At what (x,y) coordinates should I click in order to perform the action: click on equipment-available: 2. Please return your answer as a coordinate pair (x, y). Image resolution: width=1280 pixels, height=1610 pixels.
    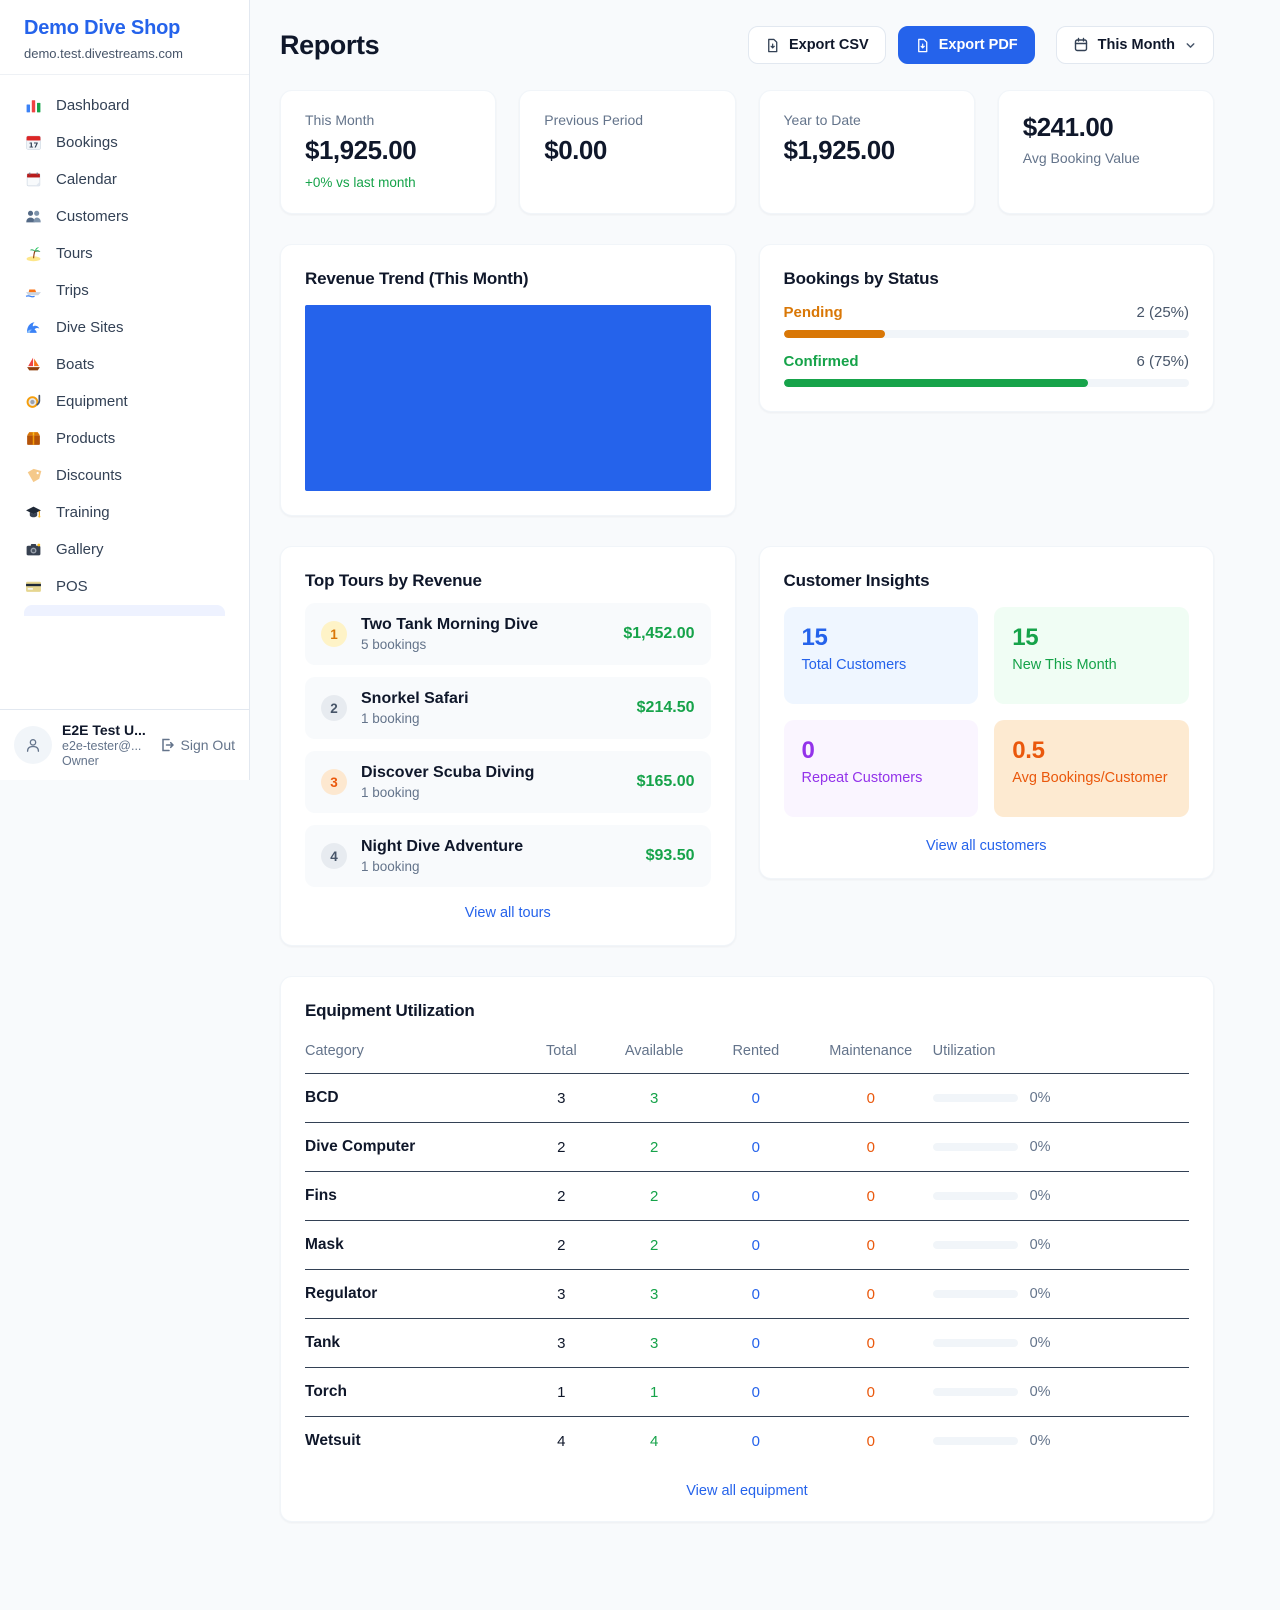
    Looking at the image, I should click on (654, 1245).